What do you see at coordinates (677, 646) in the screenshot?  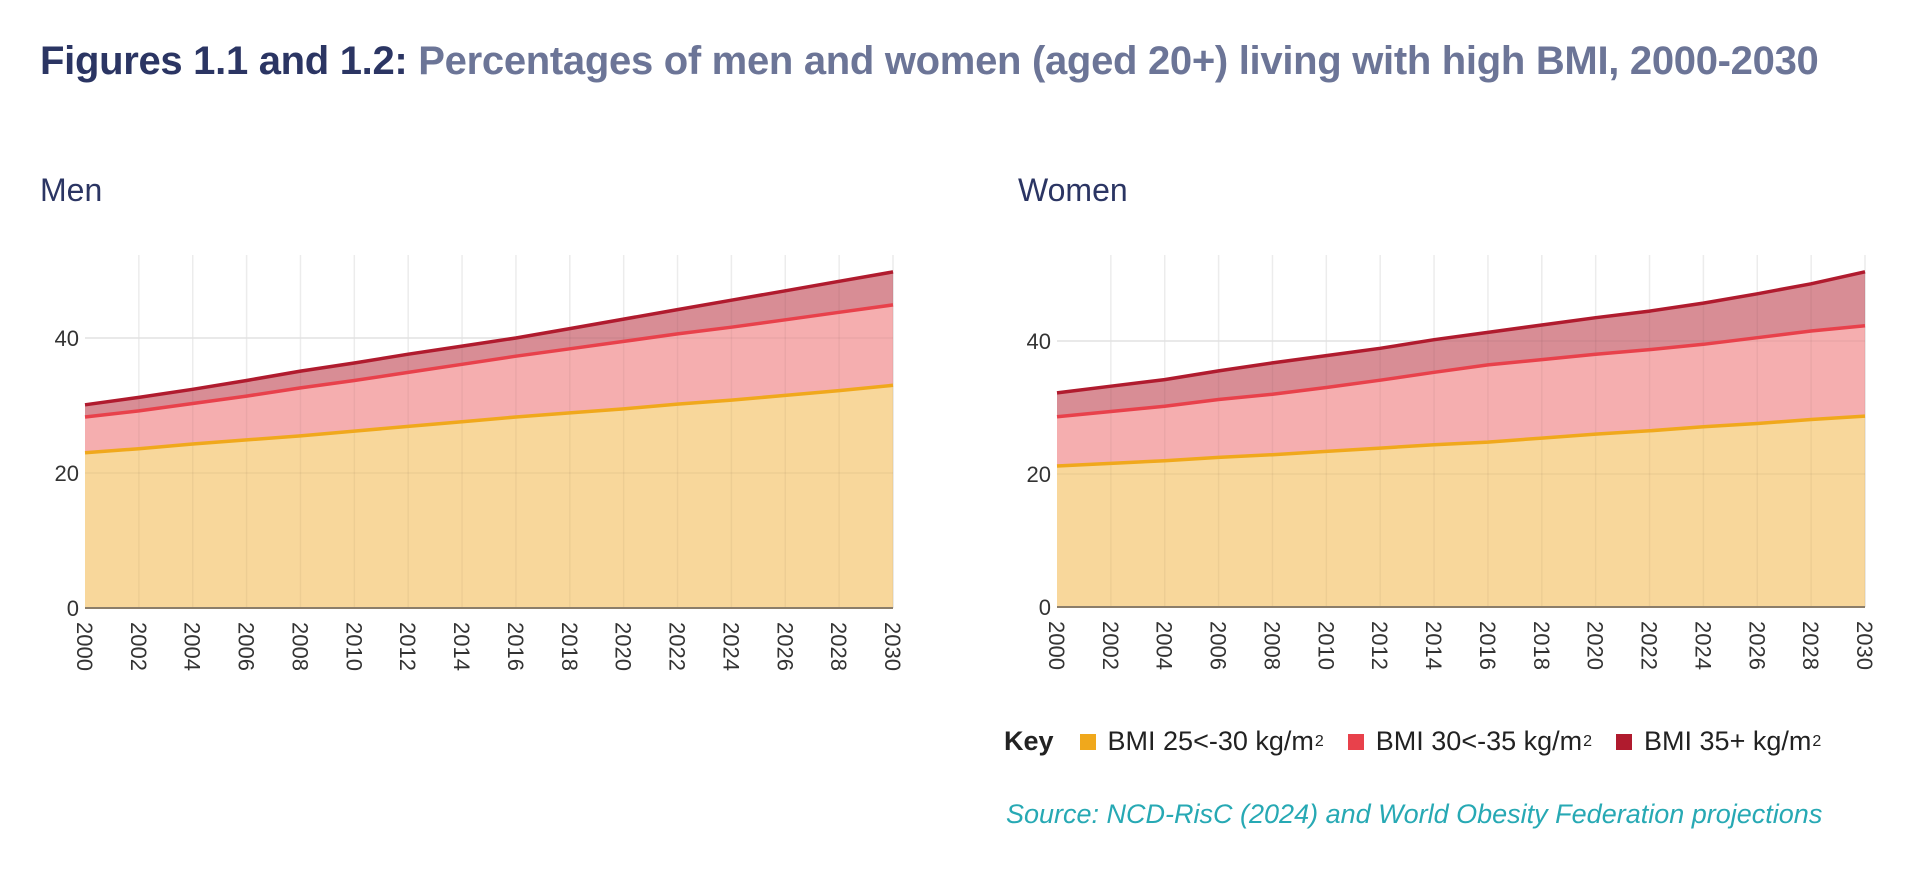 I see `men-x-tick-label: 2022` at bounding box center [677, 646].